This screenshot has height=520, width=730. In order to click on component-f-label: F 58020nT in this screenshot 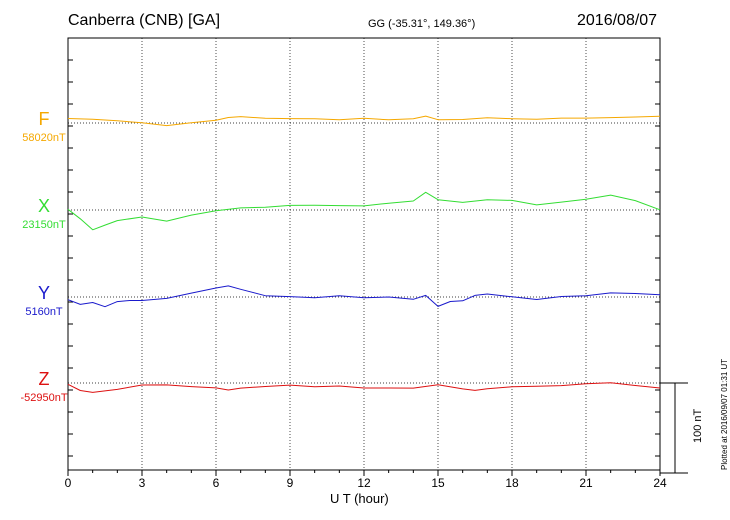, I will do `click(44, 127)`.